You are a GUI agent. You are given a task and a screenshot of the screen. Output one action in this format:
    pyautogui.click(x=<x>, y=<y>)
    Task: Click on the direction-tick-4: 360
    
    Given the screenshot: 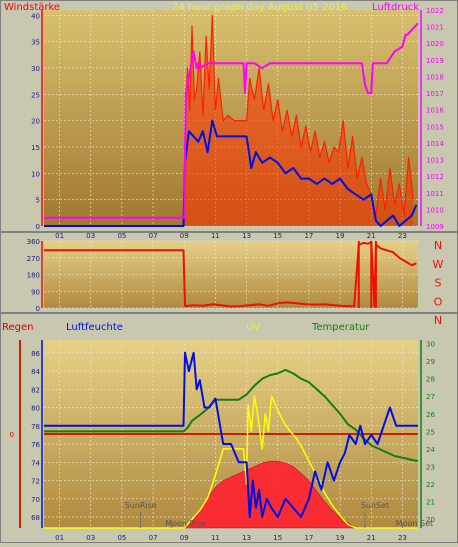 What is the action you would take?
    pyautogui.click(x=33, y=242)
    